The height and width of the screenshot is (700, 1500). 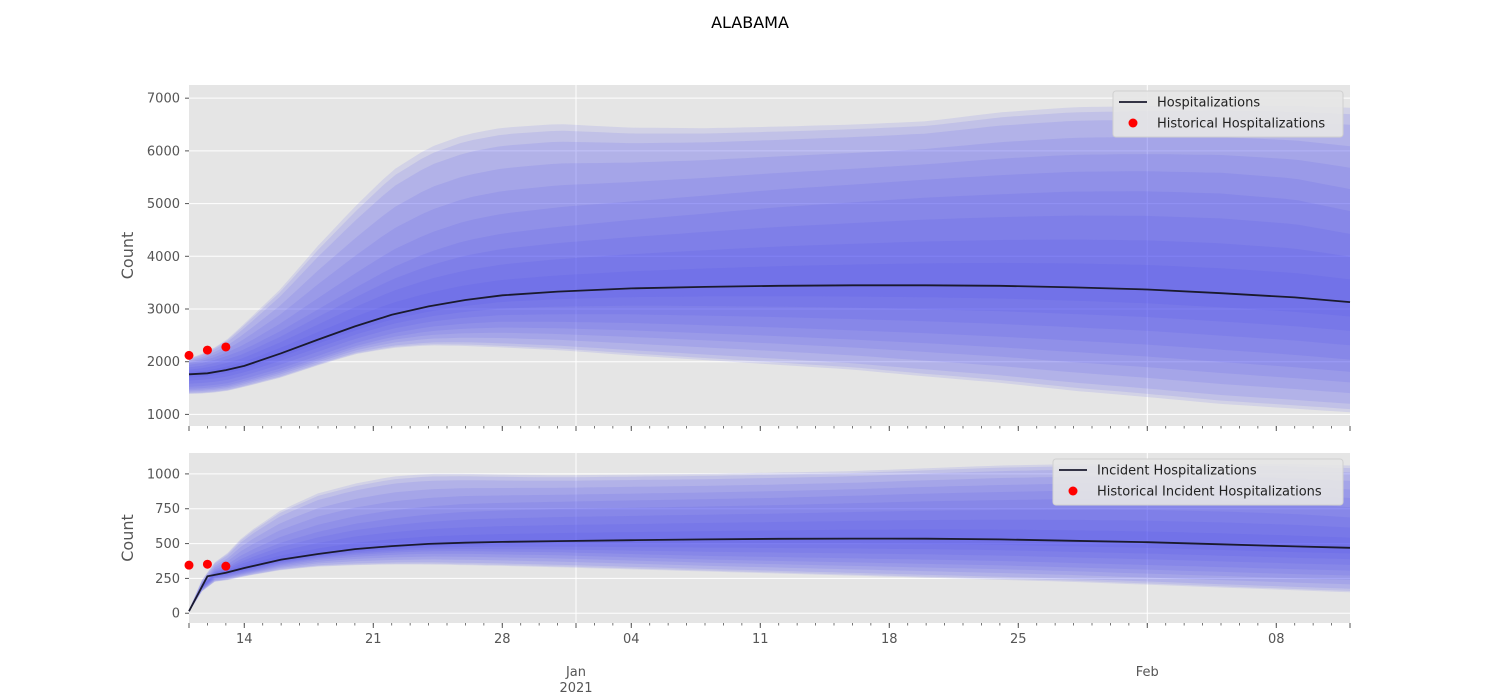 What do you see at coordinates (176, 614) in the screenshot?
I see `y-tick-label: 0` at bounding box center [176, 614].